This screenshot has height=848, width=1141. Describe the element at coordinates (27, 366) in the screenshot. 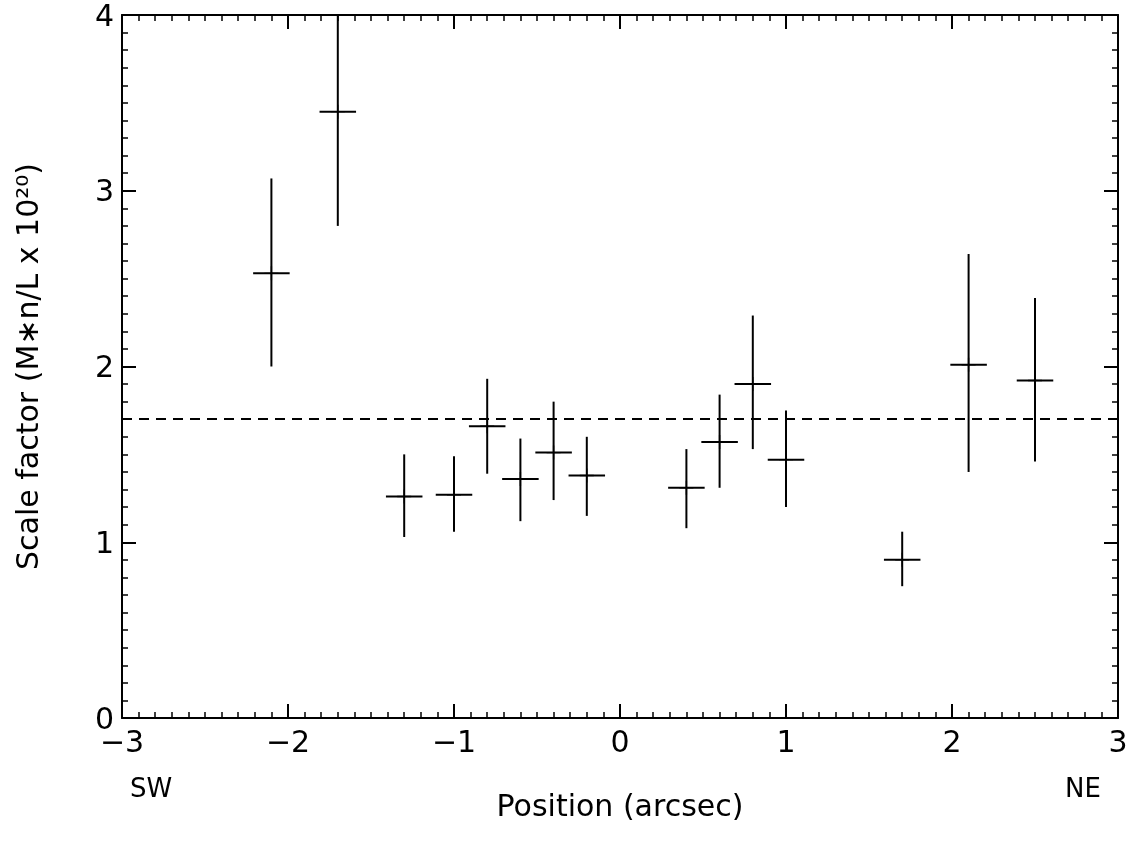

I see `y-axis-title: Scale factor (M∗n/L x 10²⁰)` at that location.